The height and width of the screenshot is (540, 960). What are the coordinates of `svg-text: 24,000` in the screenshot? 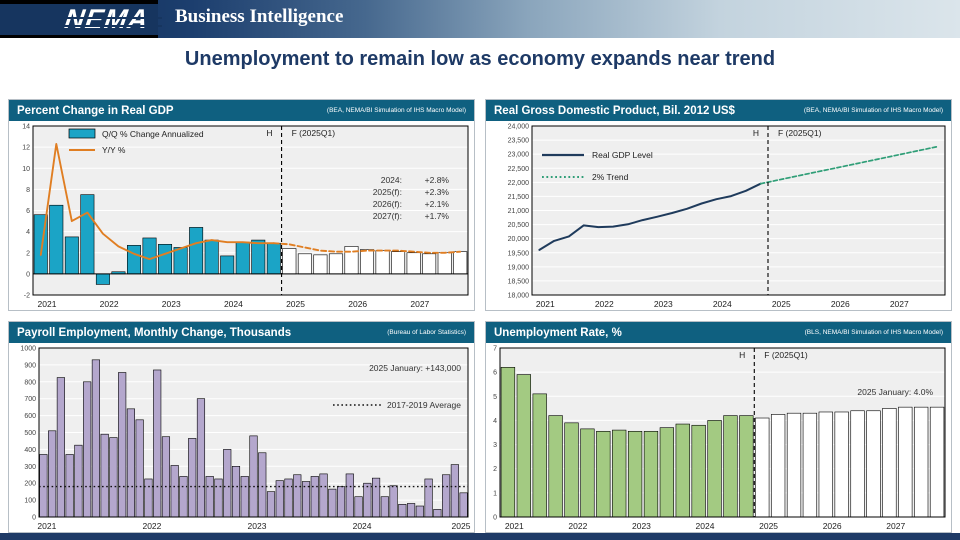 It's located at (519, 127).